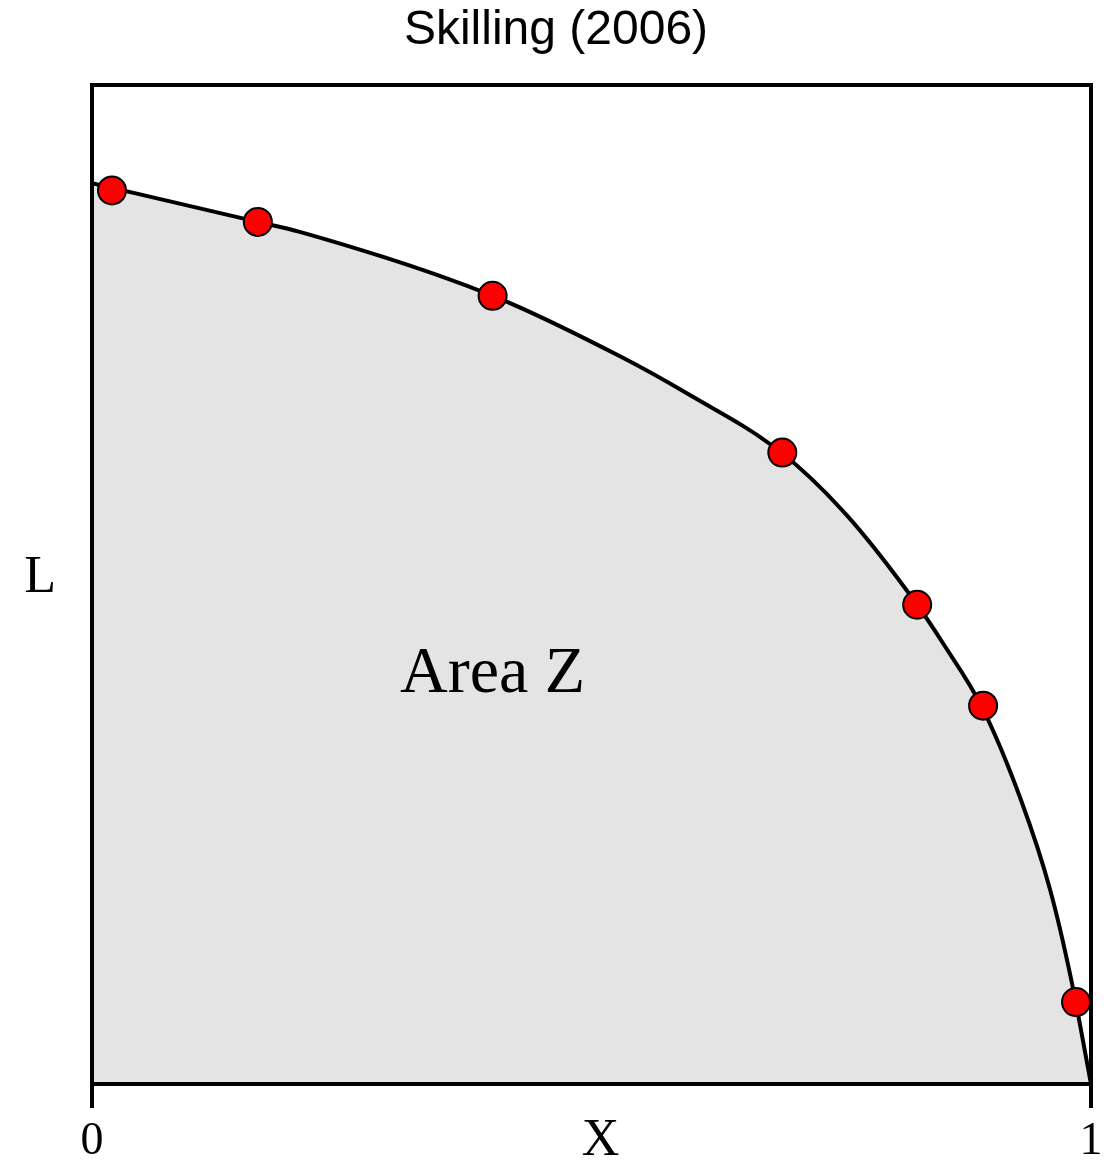 This screenshot has width=1112, height=1165. I want to click on y-axis-title: L, so click(40, 575).